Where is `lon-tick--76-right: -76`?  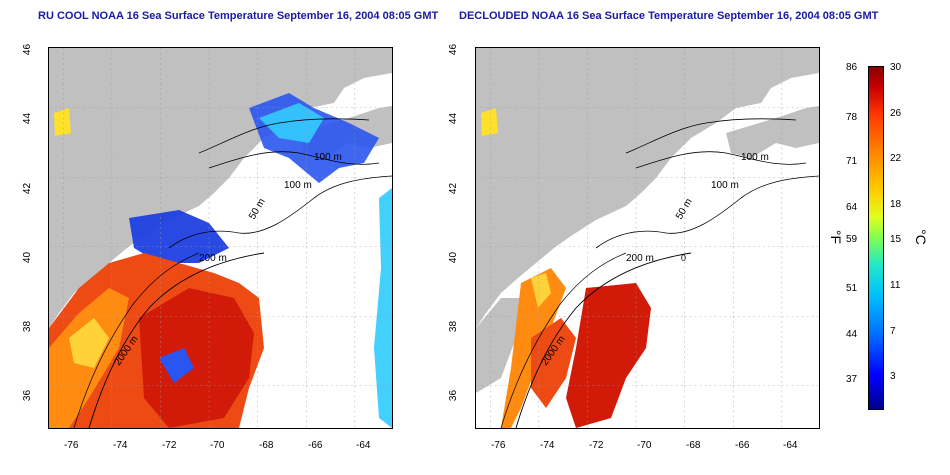
lon-tick--76-right: -76 is located at coordinates (498, 445).